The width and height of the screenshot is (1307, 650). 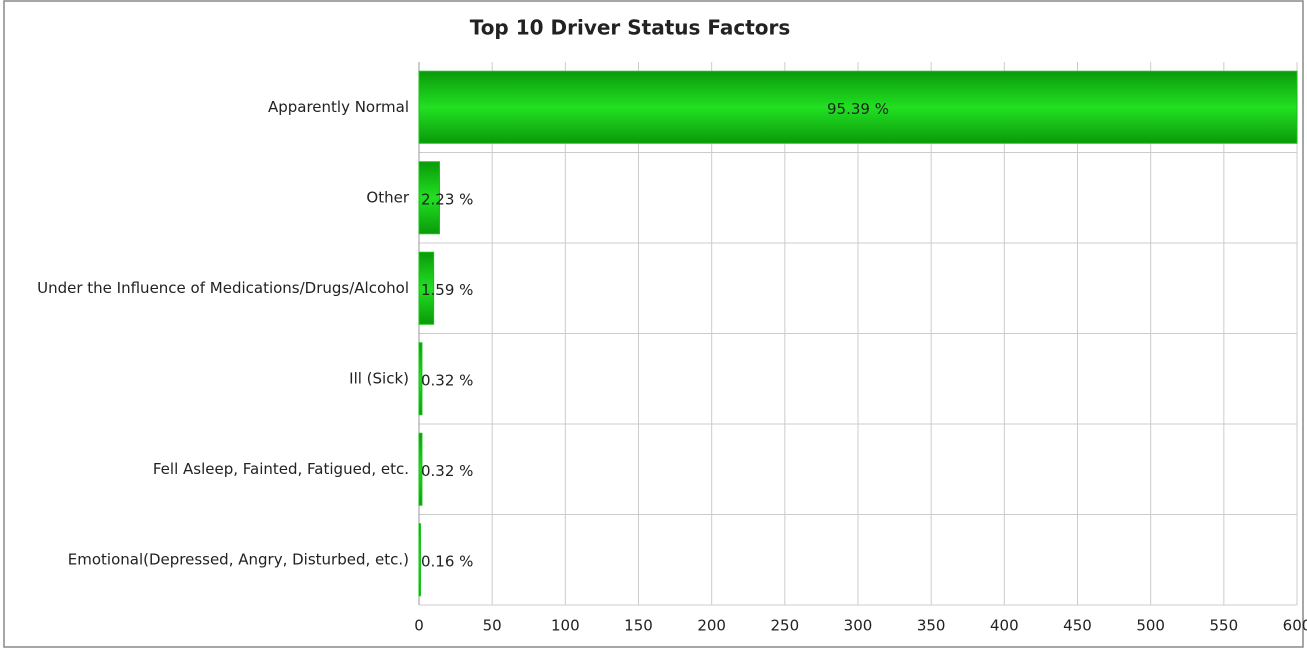 What do you see at coordinates (447, 561) in the screenshot?
I see `value-label: 0.16 %` at bounding box center [447, 561].